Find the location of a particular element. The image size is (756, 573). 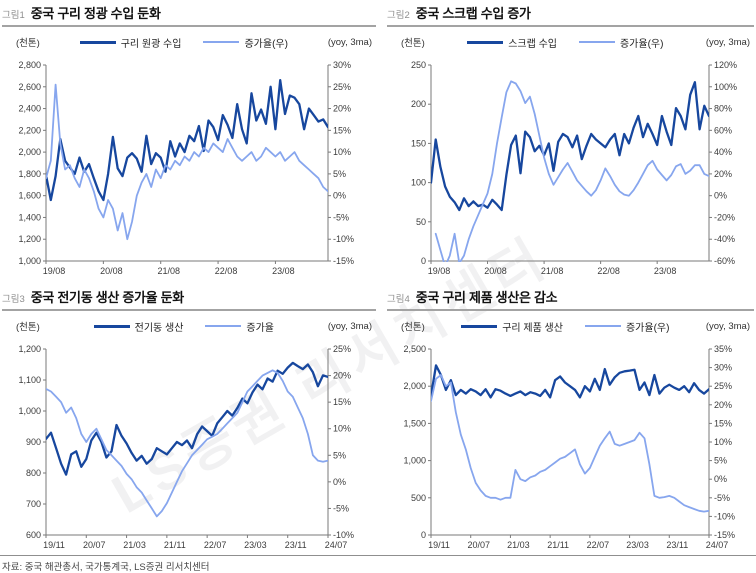

figure-header: 그림2 중국 스크랩 수입 증가 is located at coordinates (570, 14).